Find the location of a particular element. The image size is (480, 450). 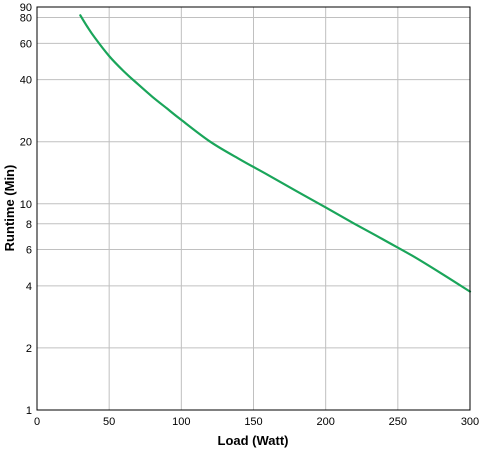

y-tick-label: 4 is located at coordinates (29, 287).